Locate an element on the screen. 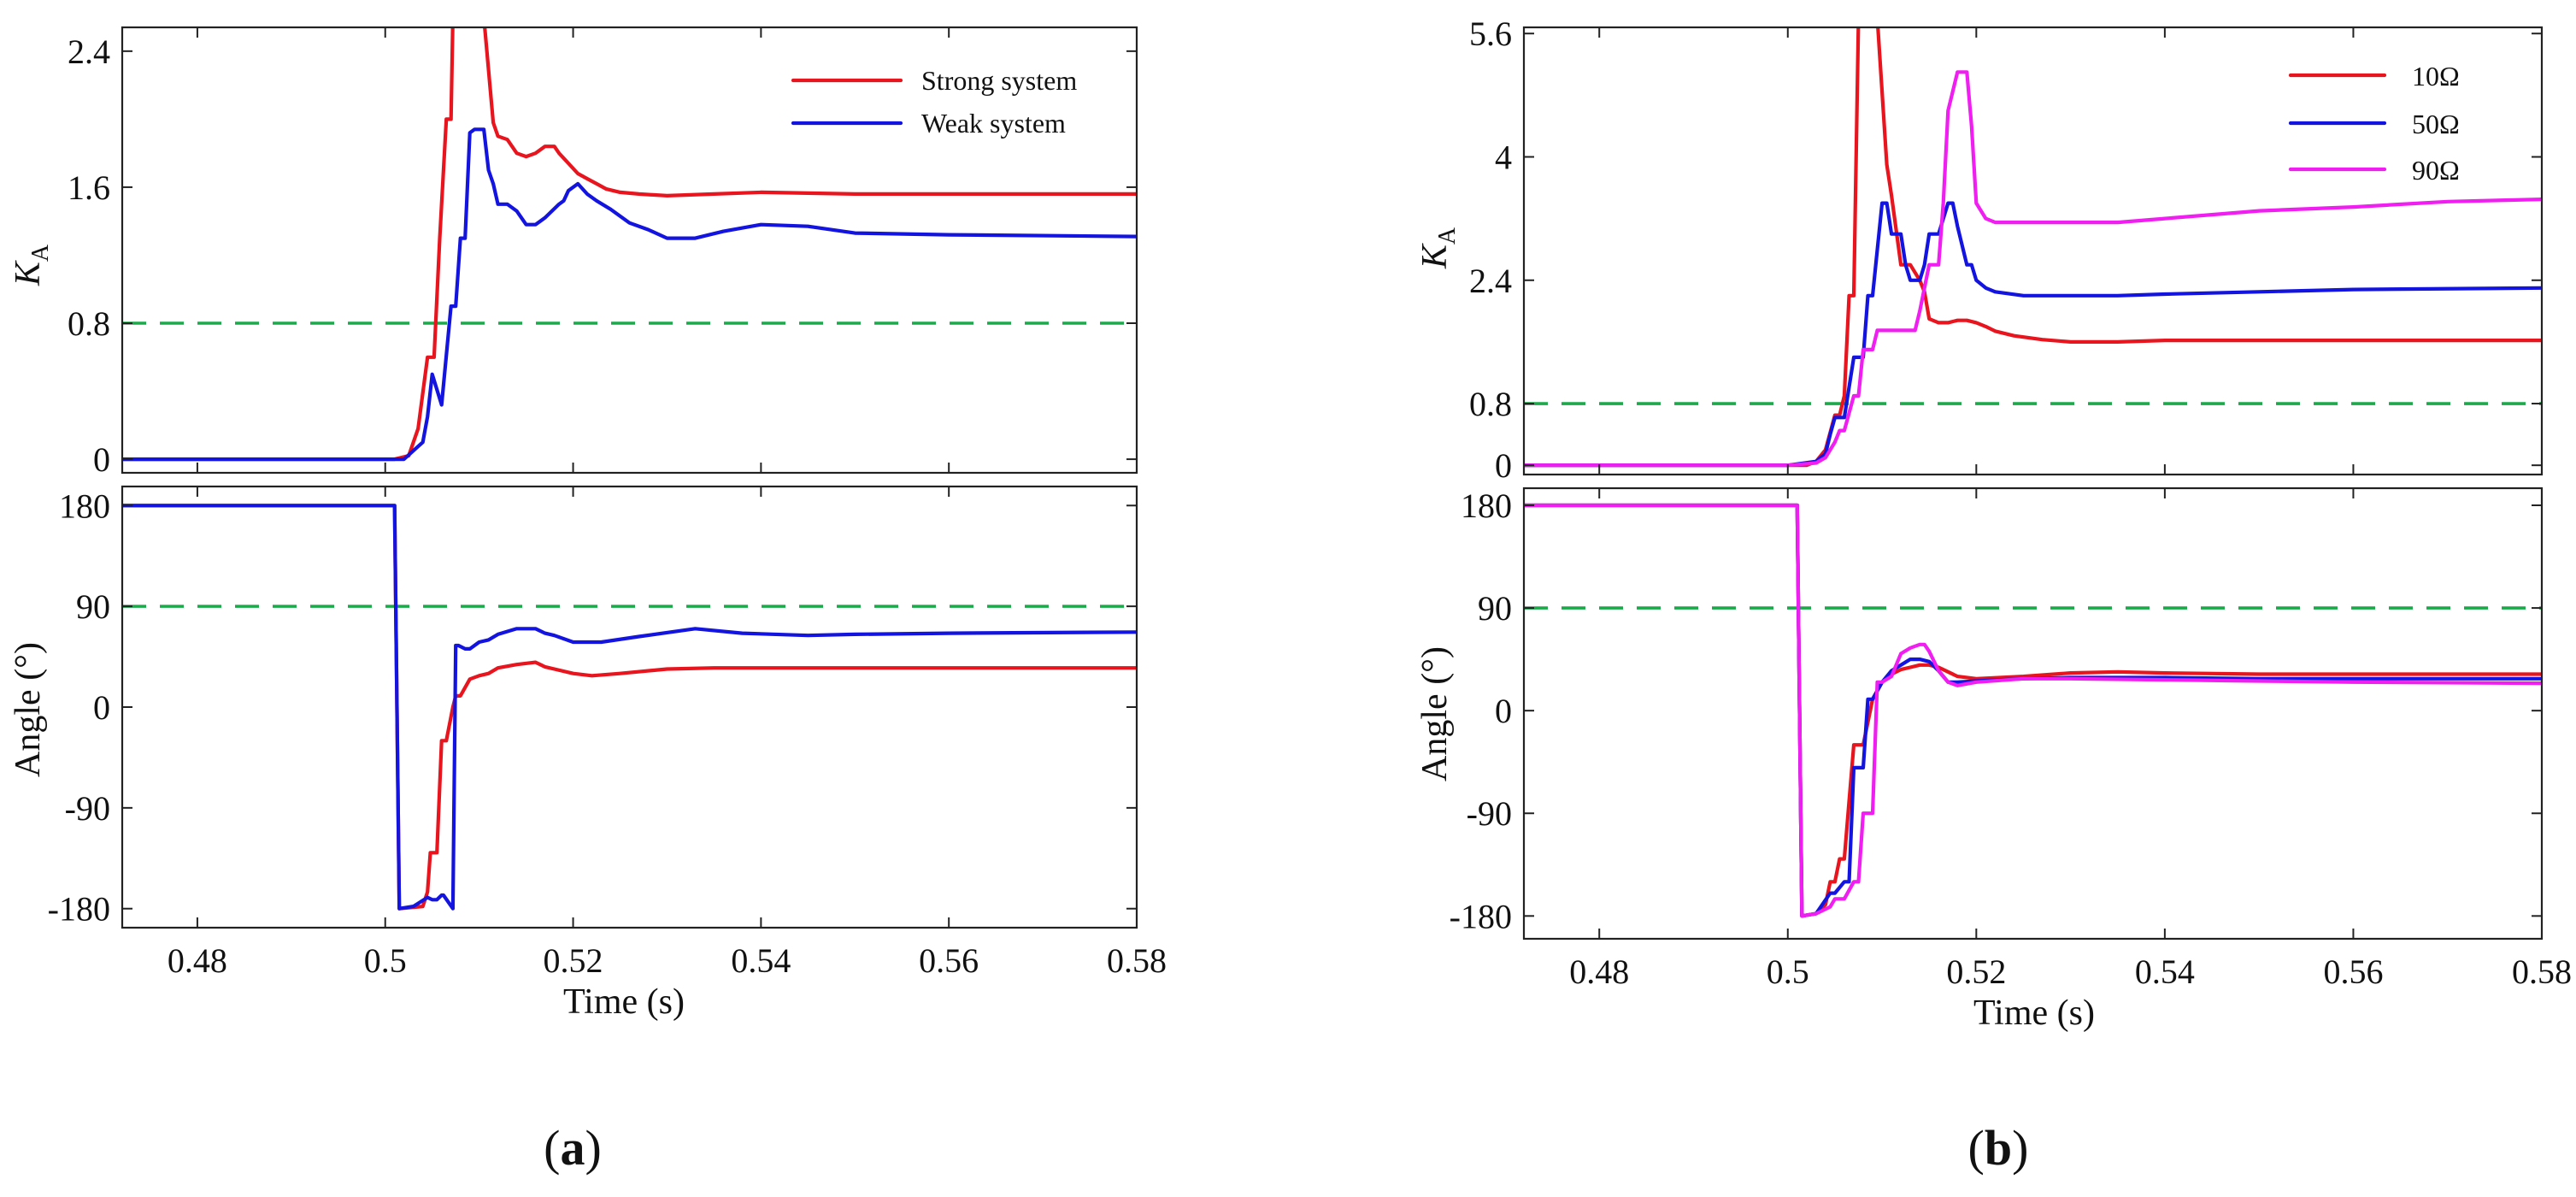 Image resolution: width=2576 pixels, height=1197 pixels. legend-label-10ohm: 10Ω is located at coordinates (2436, 76).